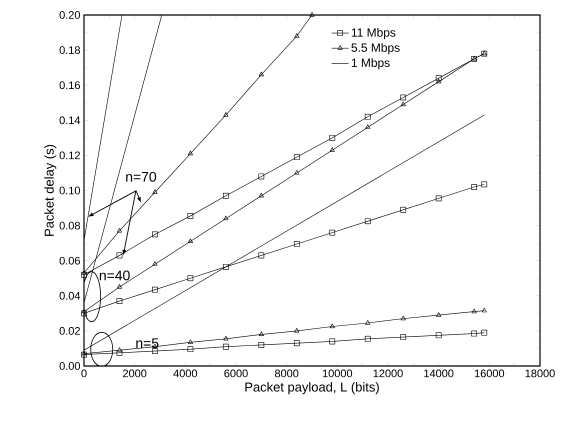  Describe the element at coordinates (70, 15) in the screenshot. I see `y-tick-label: 0.20` at that location.